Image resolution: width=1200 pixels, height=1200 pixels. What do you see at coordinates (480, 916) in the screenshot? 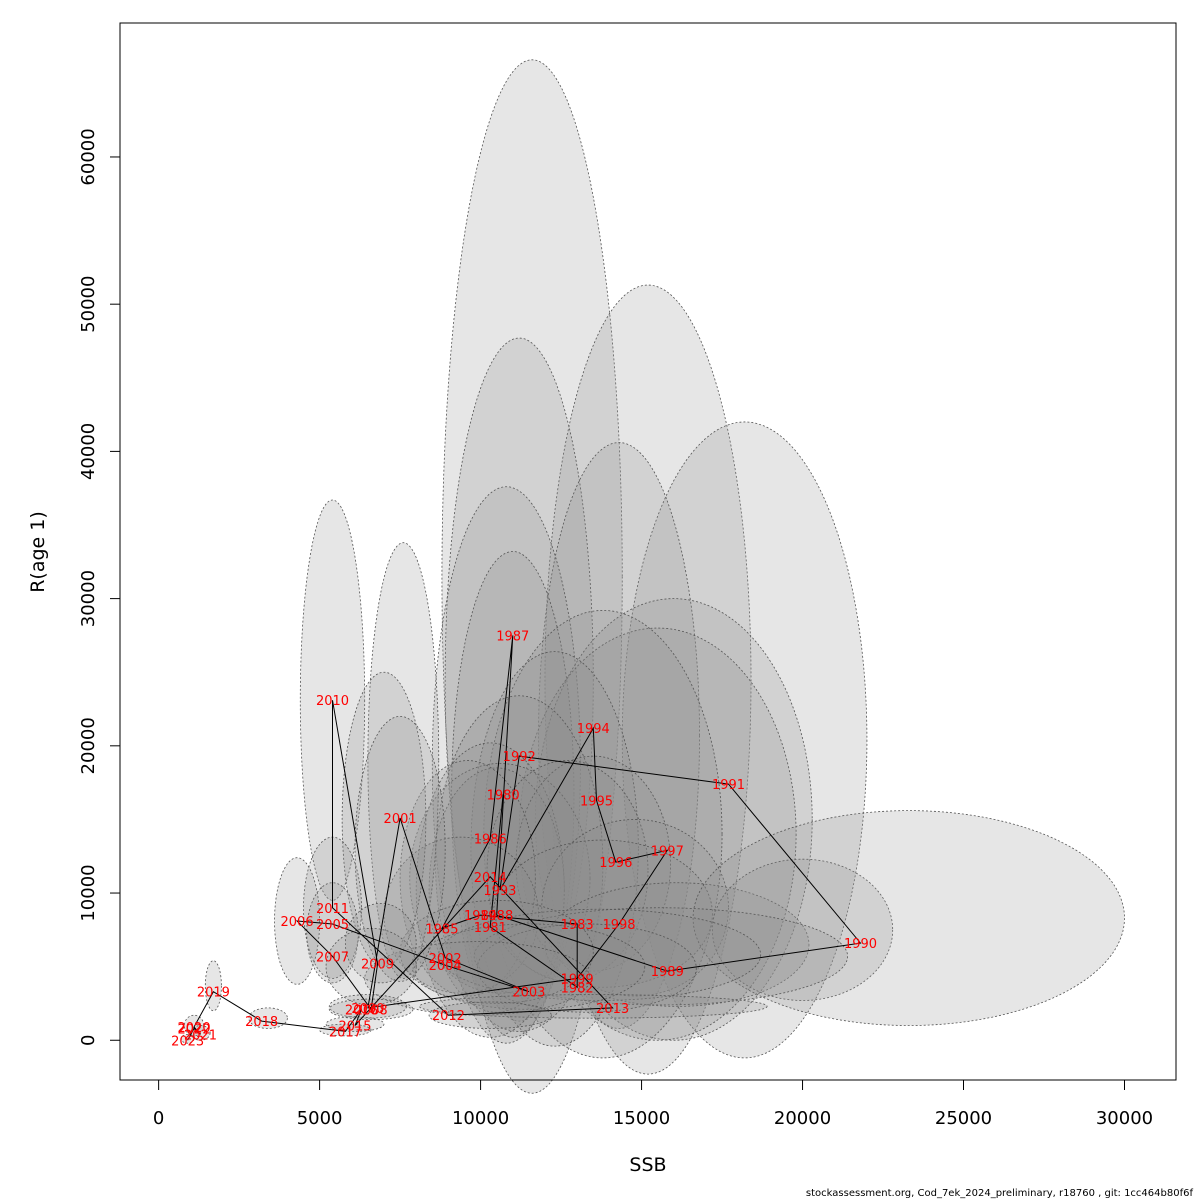
I see `point-year-label: 1984` at bounding box center [480, 916].